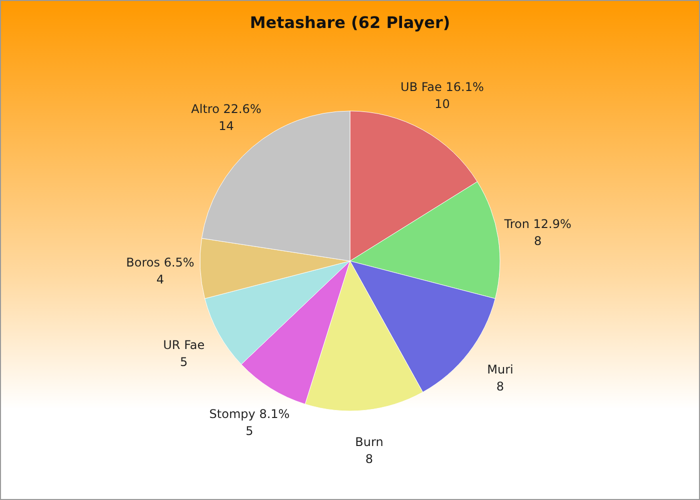 The image size is (700, 500). I want to click on slice-label: Altro 22.6%, so click(226, 109).